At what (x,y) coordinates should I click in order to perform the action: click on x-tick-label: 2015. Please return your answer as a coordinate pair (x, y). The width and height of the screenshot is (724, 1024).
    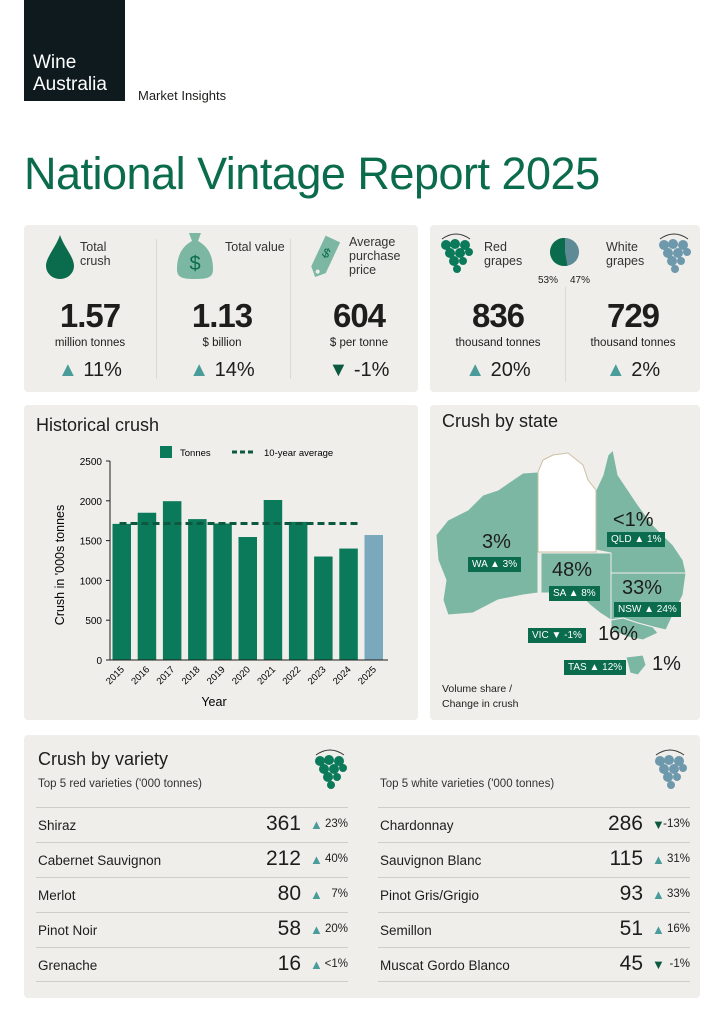
    Looking at the image, I should click on (115, 675).